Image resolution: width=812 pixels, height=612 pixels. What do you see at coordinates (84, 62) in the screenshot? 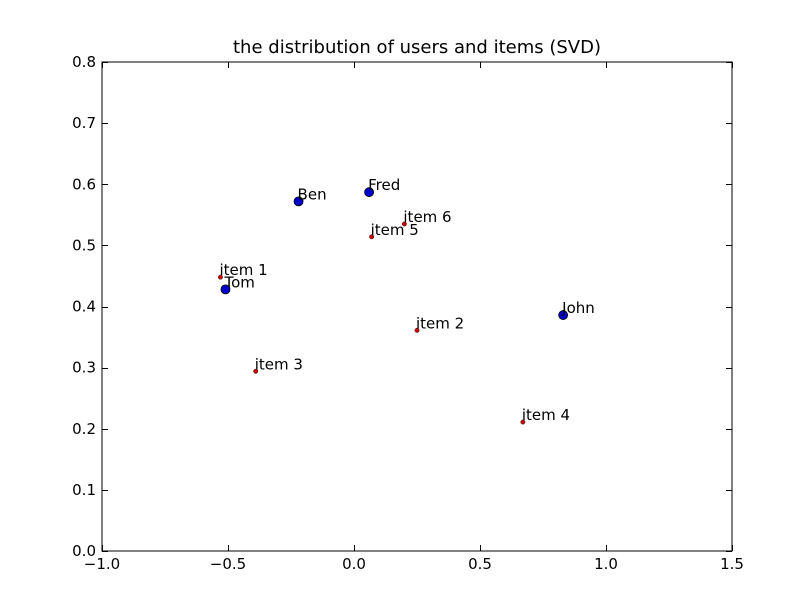
I see `y-tick-label: 0.8` at bounding box center [84, 62].